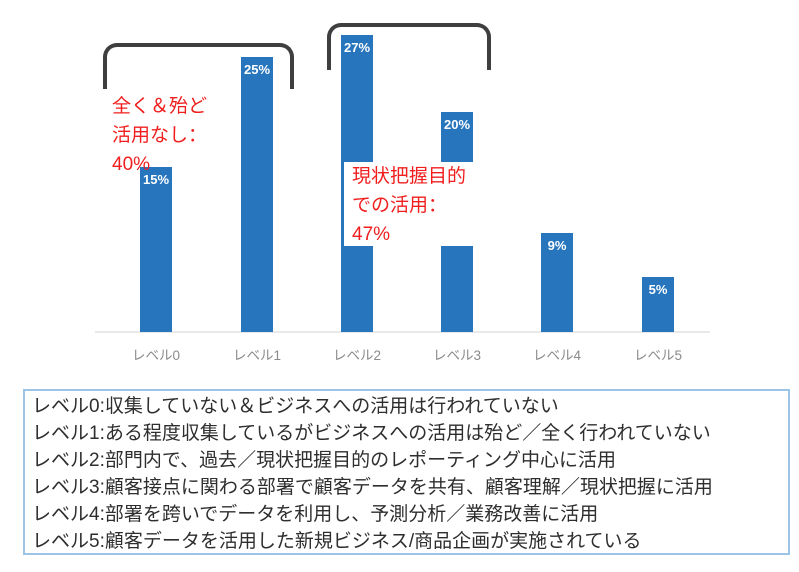 This screenshot has height=572, width=799. I want to click on bar-value-label-4: 9%, so click(557, 245).